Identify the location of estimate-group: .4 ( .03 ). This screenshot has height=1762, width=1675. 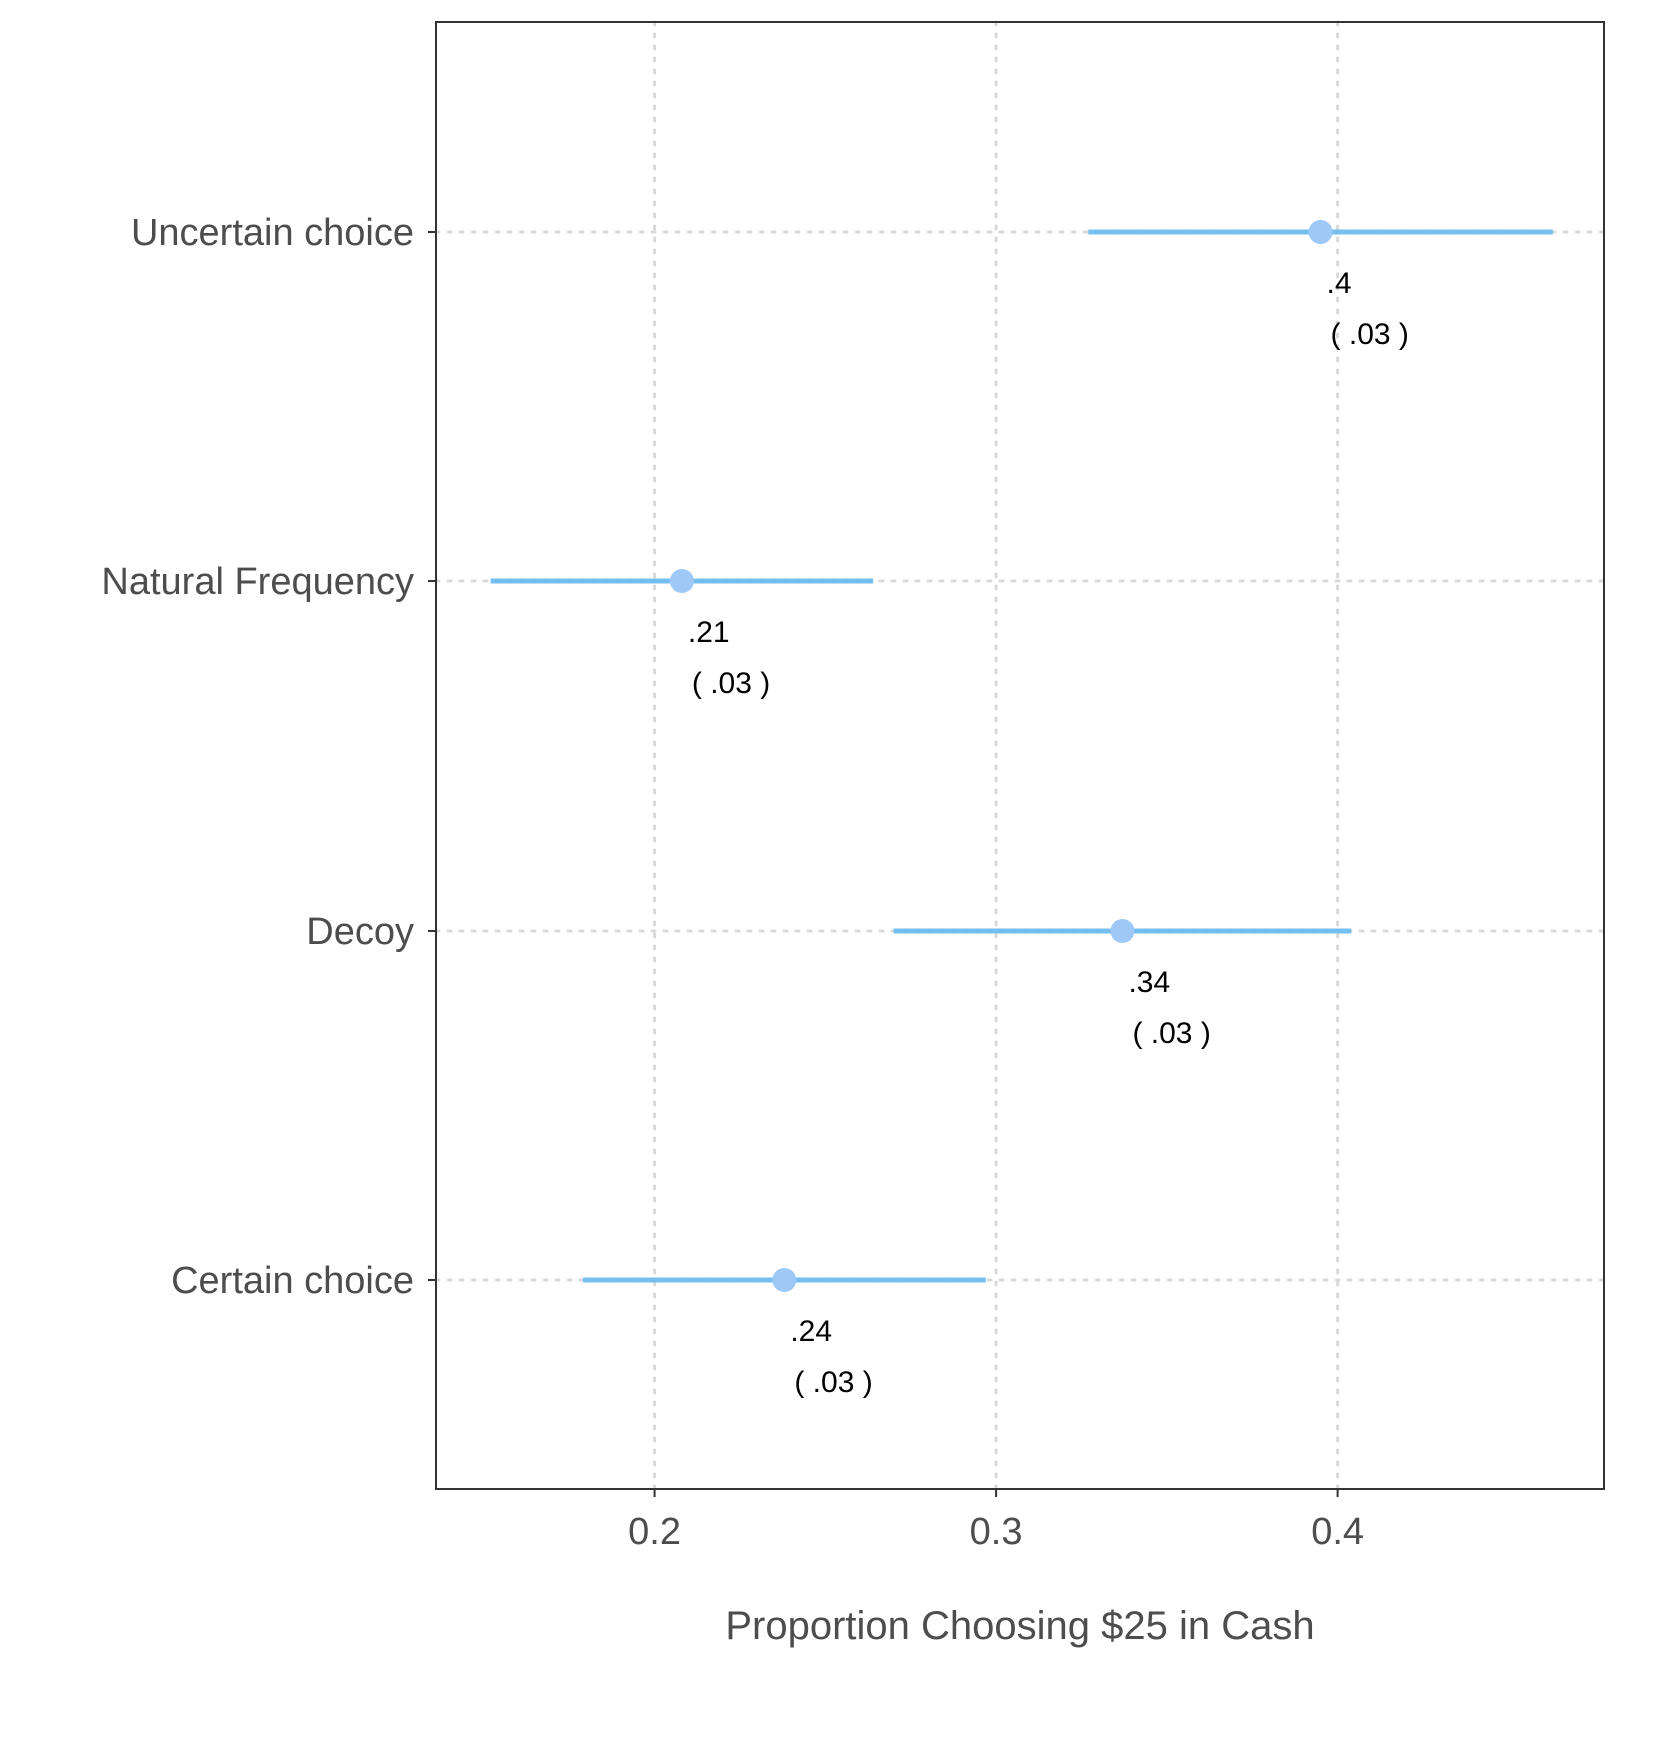
(1320, 285).